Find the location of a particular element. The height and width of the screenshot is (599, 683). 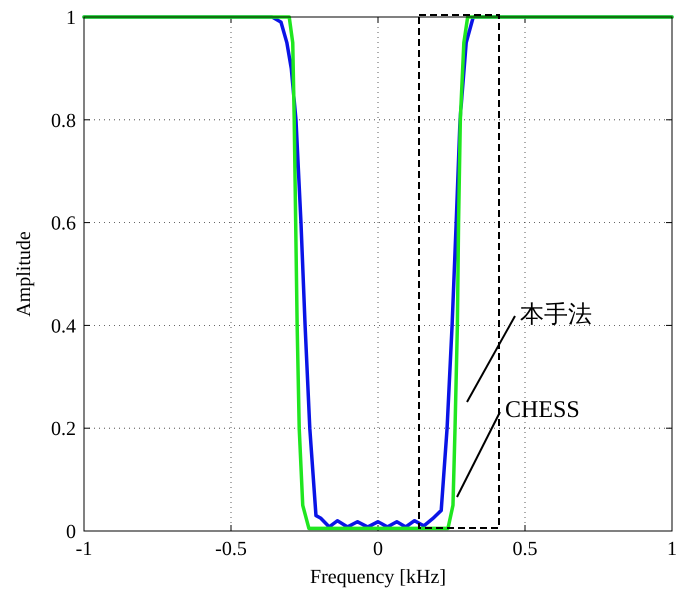

x-tick-label: 0 is located at coordinates (378, 549).